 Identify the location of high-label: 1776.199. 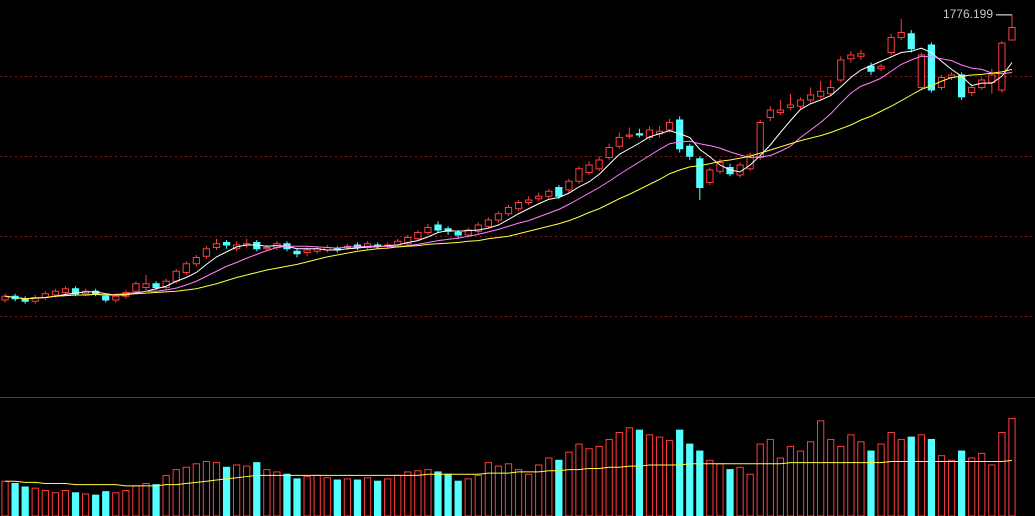
(968, 14).